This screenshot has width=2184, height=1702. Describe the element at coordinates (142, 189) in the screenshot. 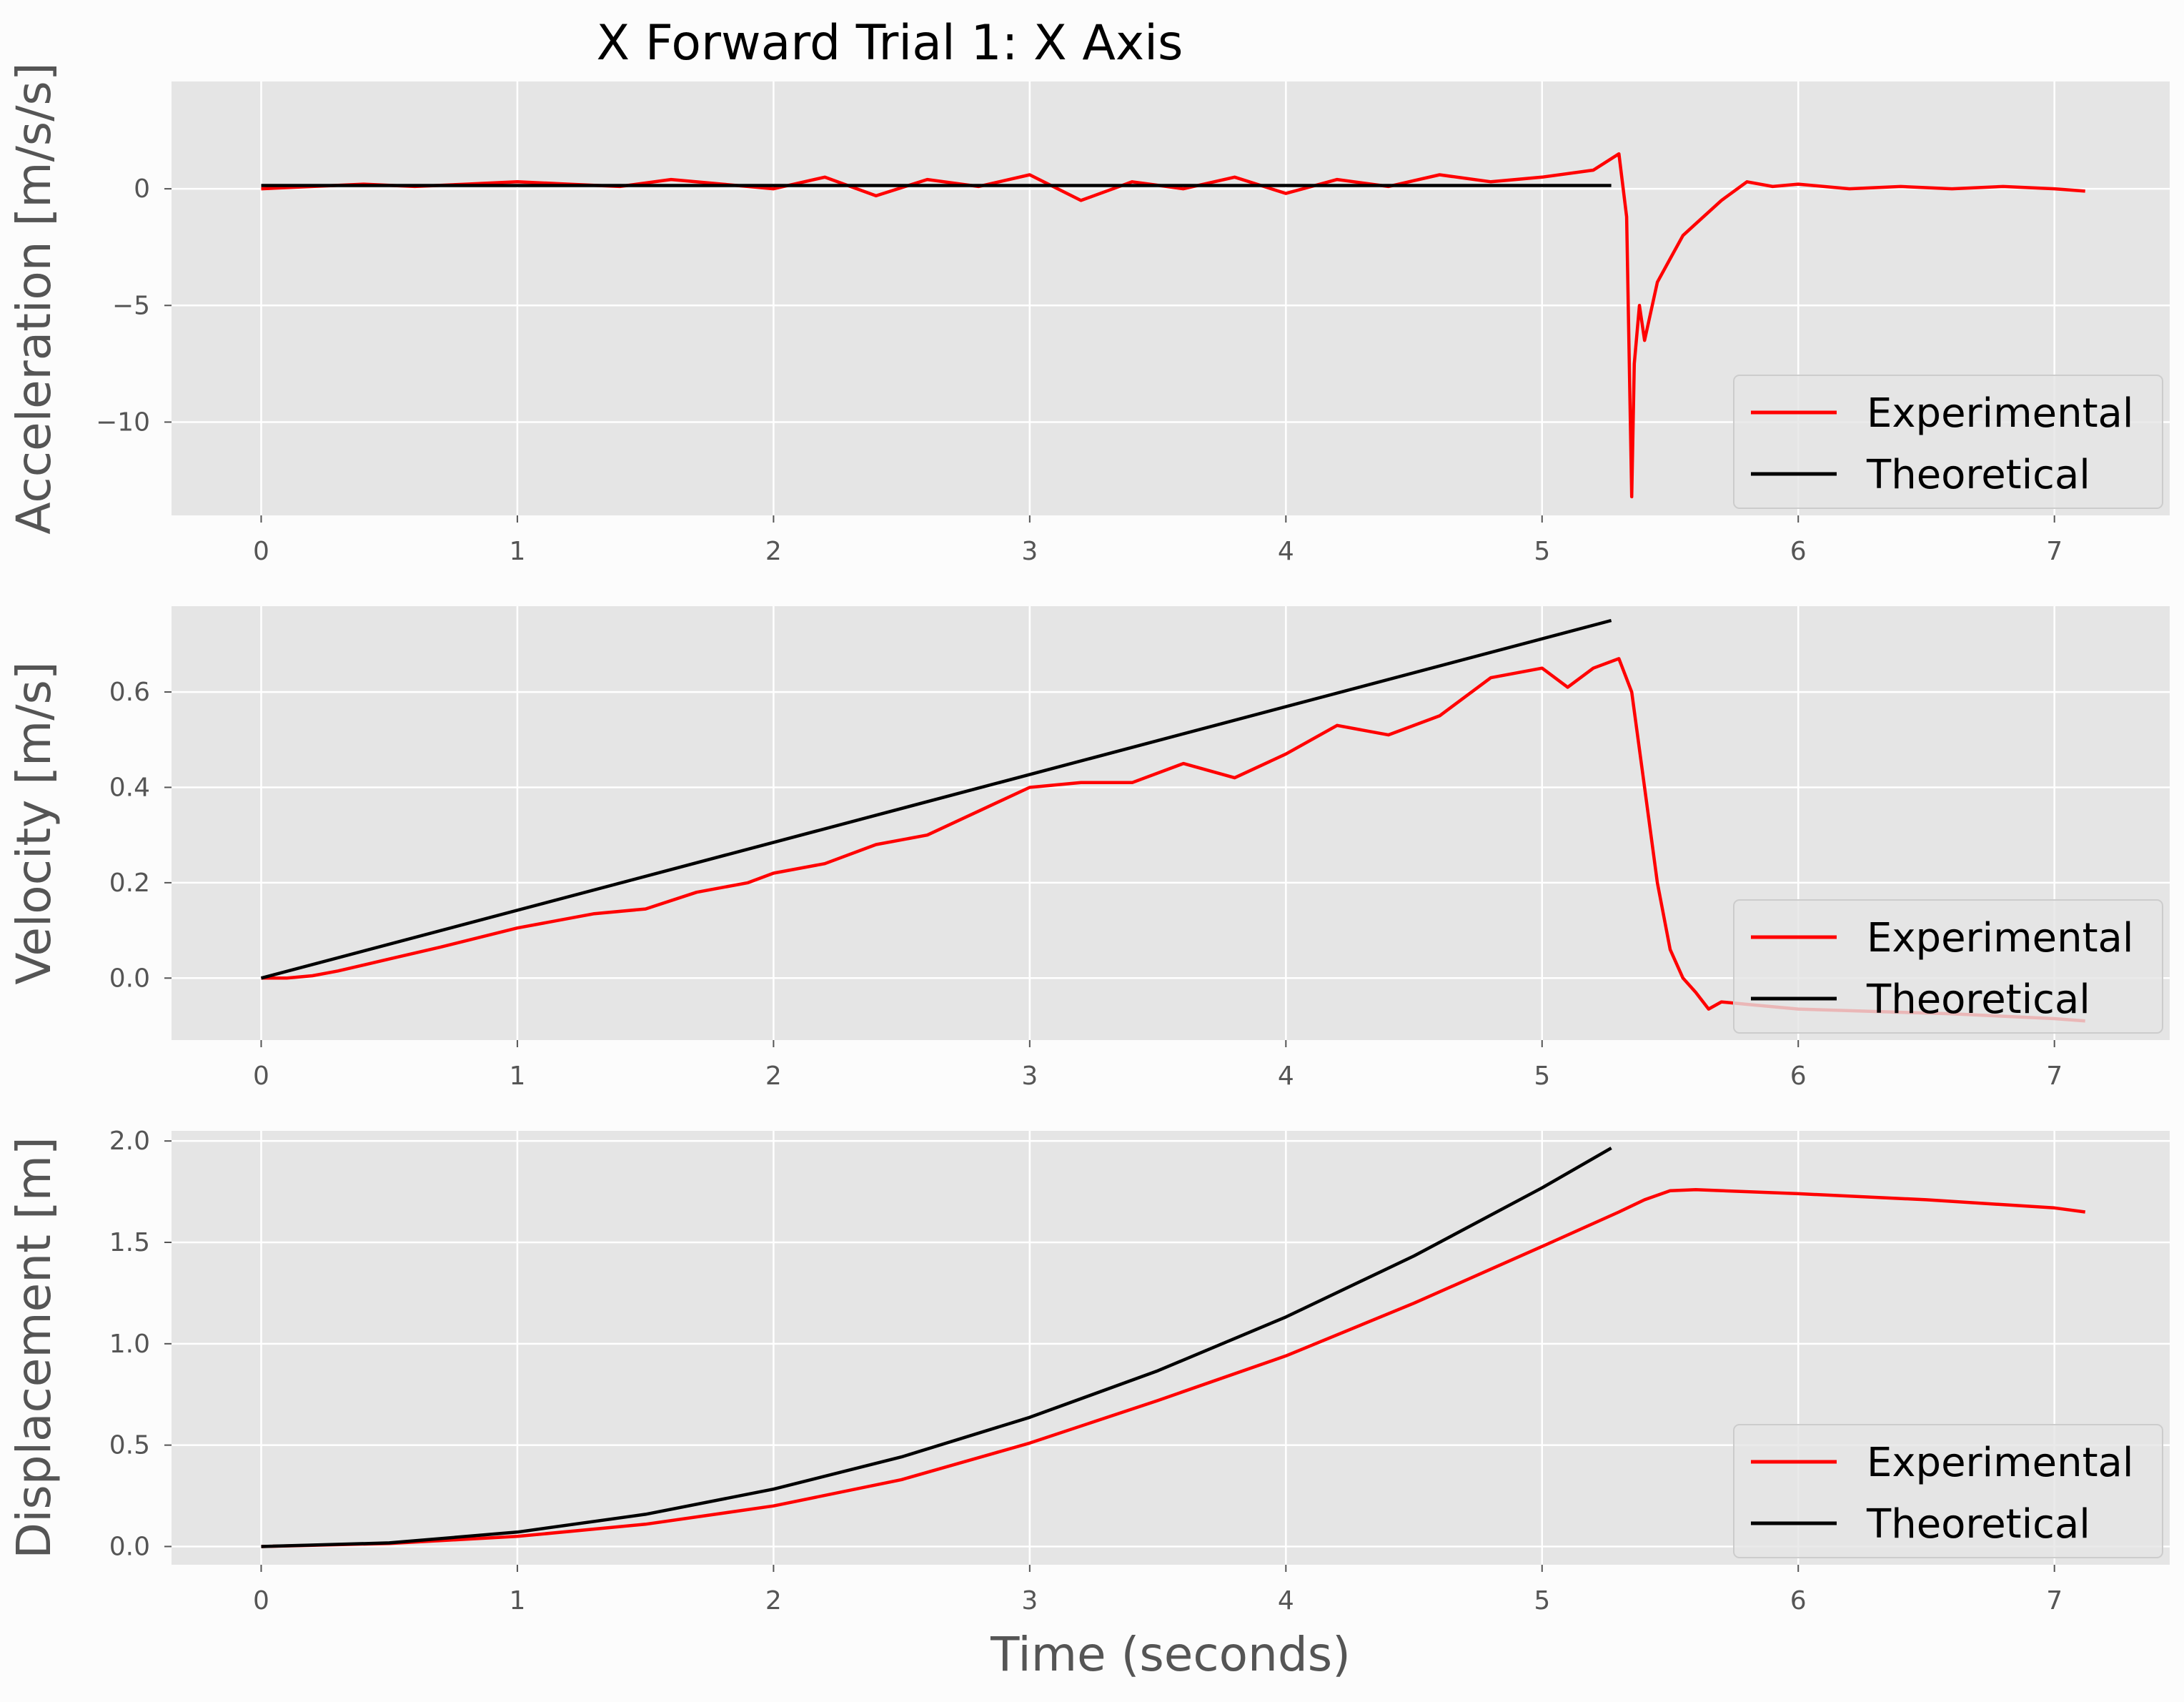

I see `y-tick-label: 0` at that location.